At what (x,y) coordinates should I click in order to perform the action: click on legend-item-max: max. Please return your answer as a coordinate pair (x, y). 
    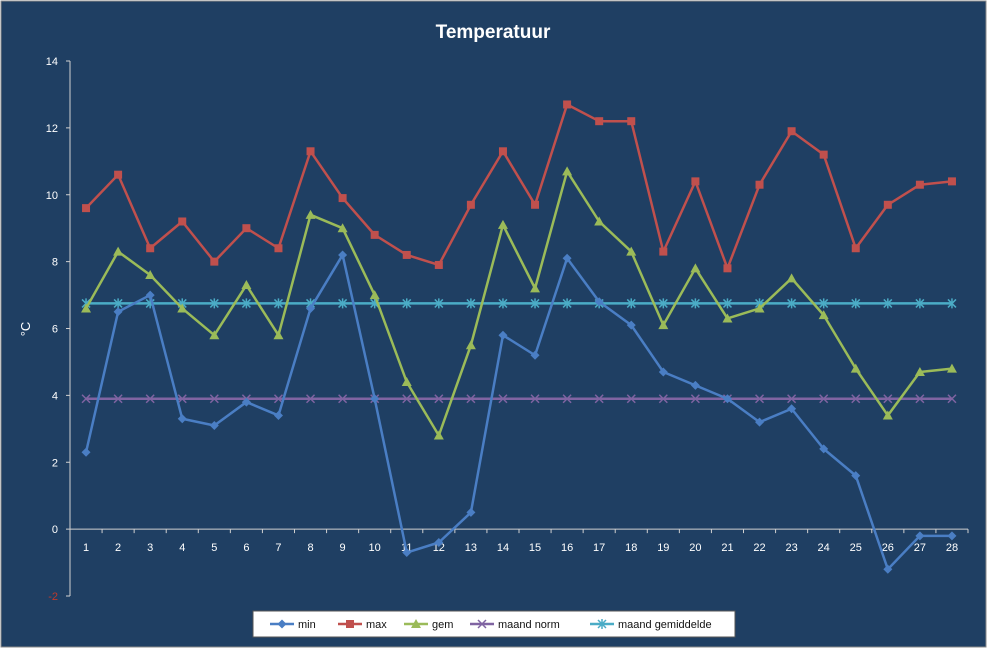
    Looking at the image, I should click on (362, 625).